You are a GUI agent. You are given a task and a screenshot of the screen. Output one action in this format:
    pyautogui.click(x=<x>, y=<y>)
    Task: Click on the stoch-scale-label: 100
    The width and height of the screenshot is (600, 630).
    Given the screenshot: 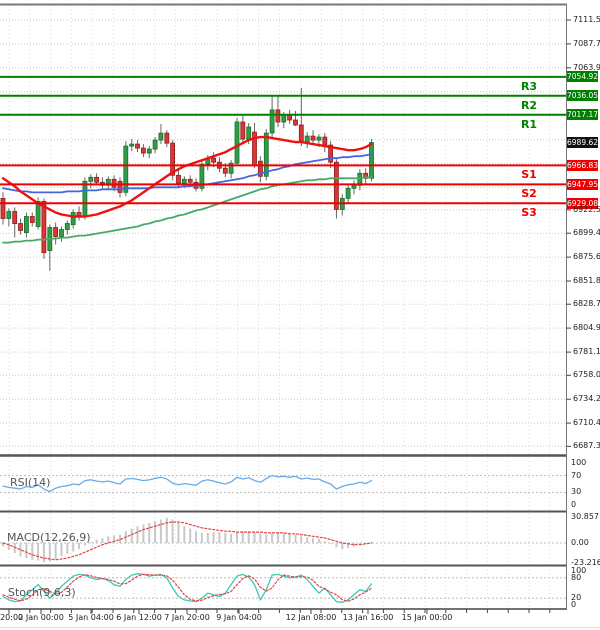 What is the action you would take?
    pyautogui.click(x=579, y=570)
    